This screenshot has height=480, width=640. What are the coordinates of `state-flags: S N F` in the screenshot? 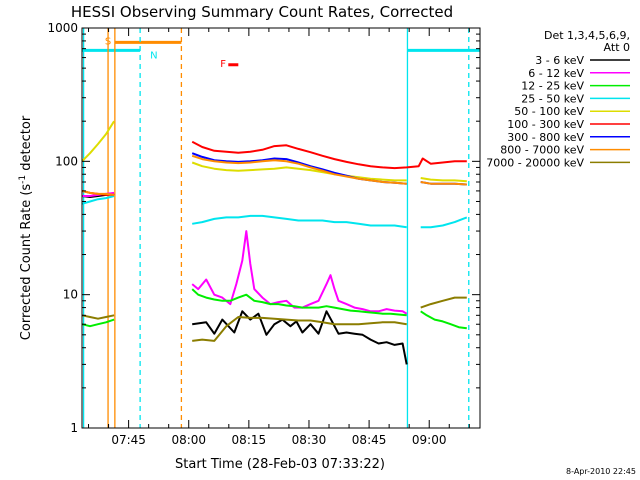 It's located at (165, 52).